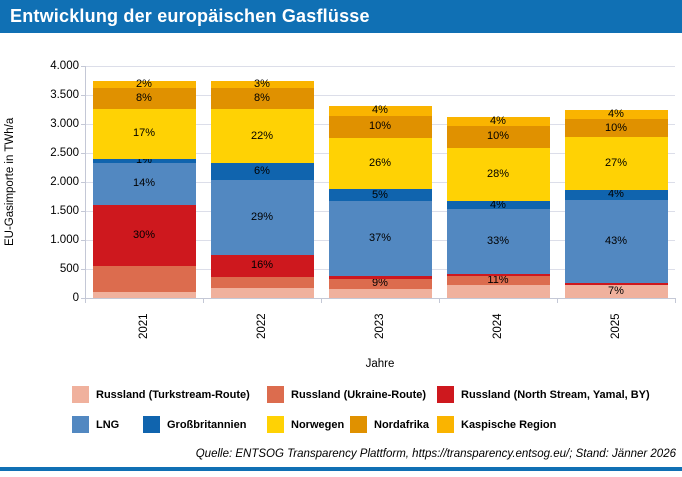 This screenshot has width=682, height=477. What do you see at coordinates (380, 326) in the screenshot?
I see `x-tick-label: 2023` at bounding box center [380, 326].